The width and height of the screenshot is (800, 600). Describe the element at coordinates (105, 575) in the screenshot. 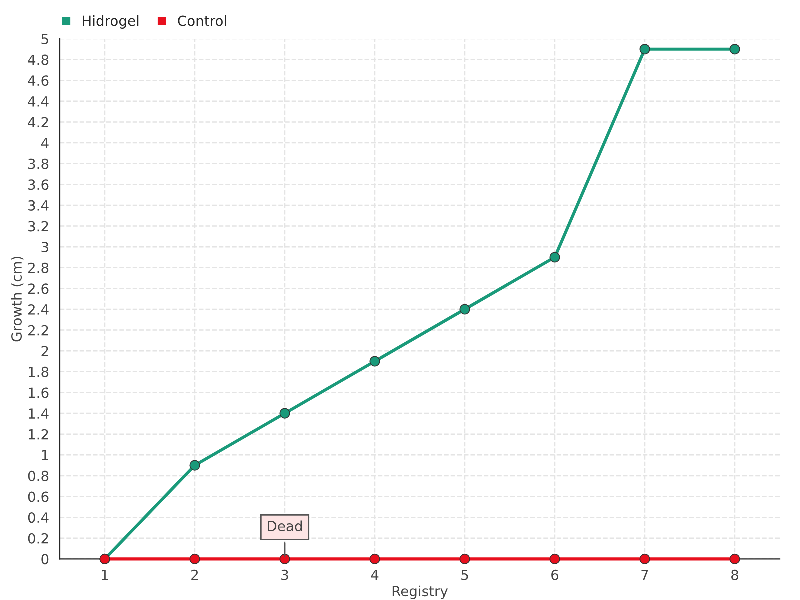

I see `x-tick-label: 1` at that location.